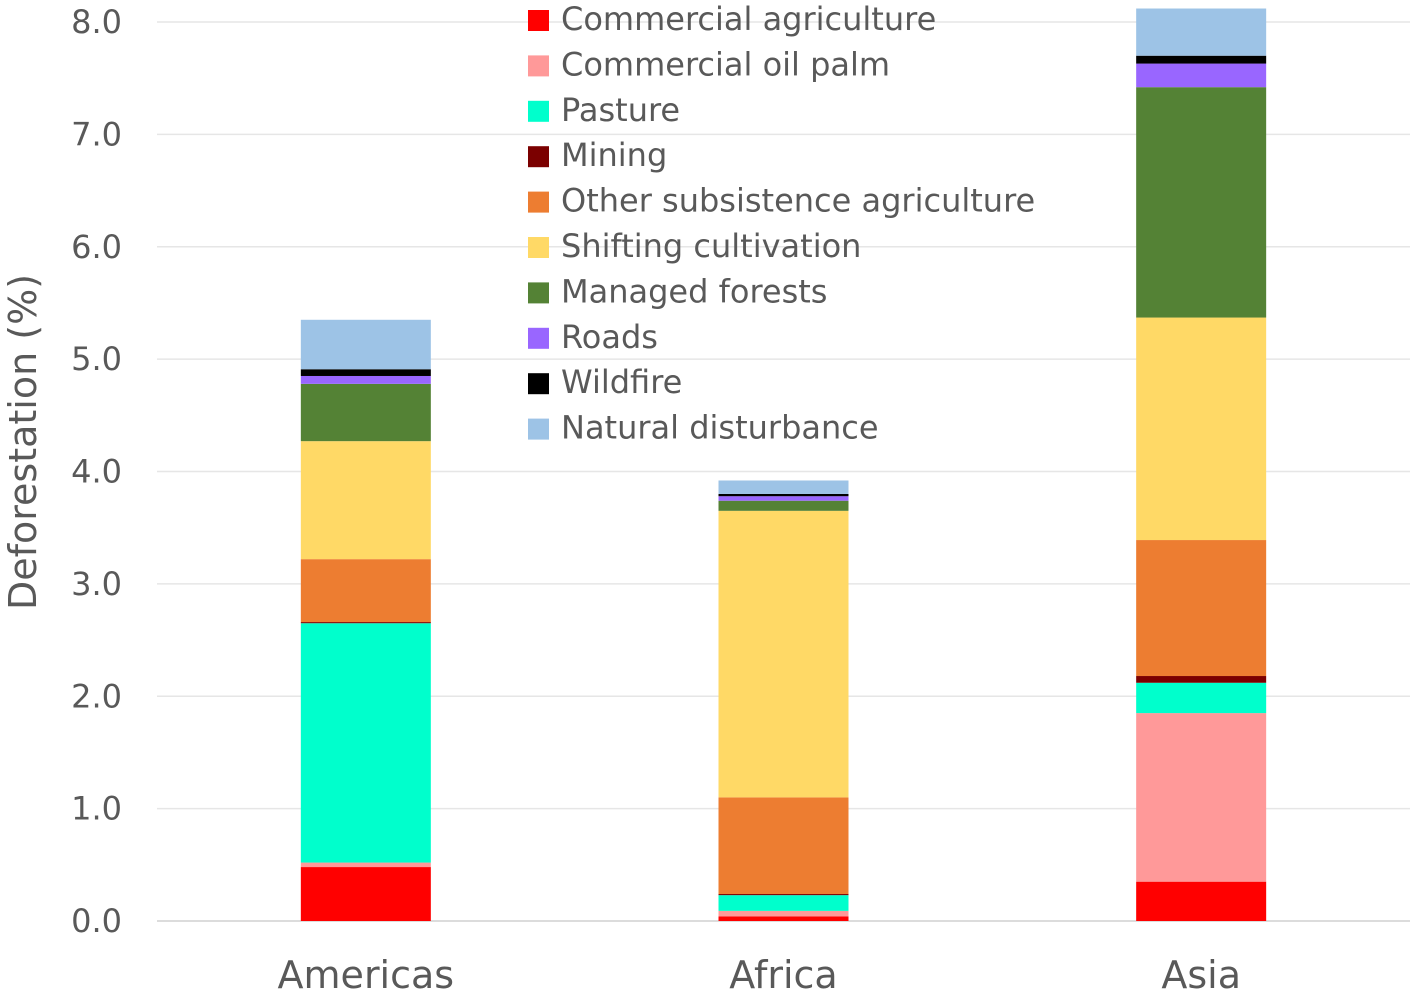 The width and height of the screenshot is (1417, 995). I want to click on legend-item: Wildfire, so click(605, 382).